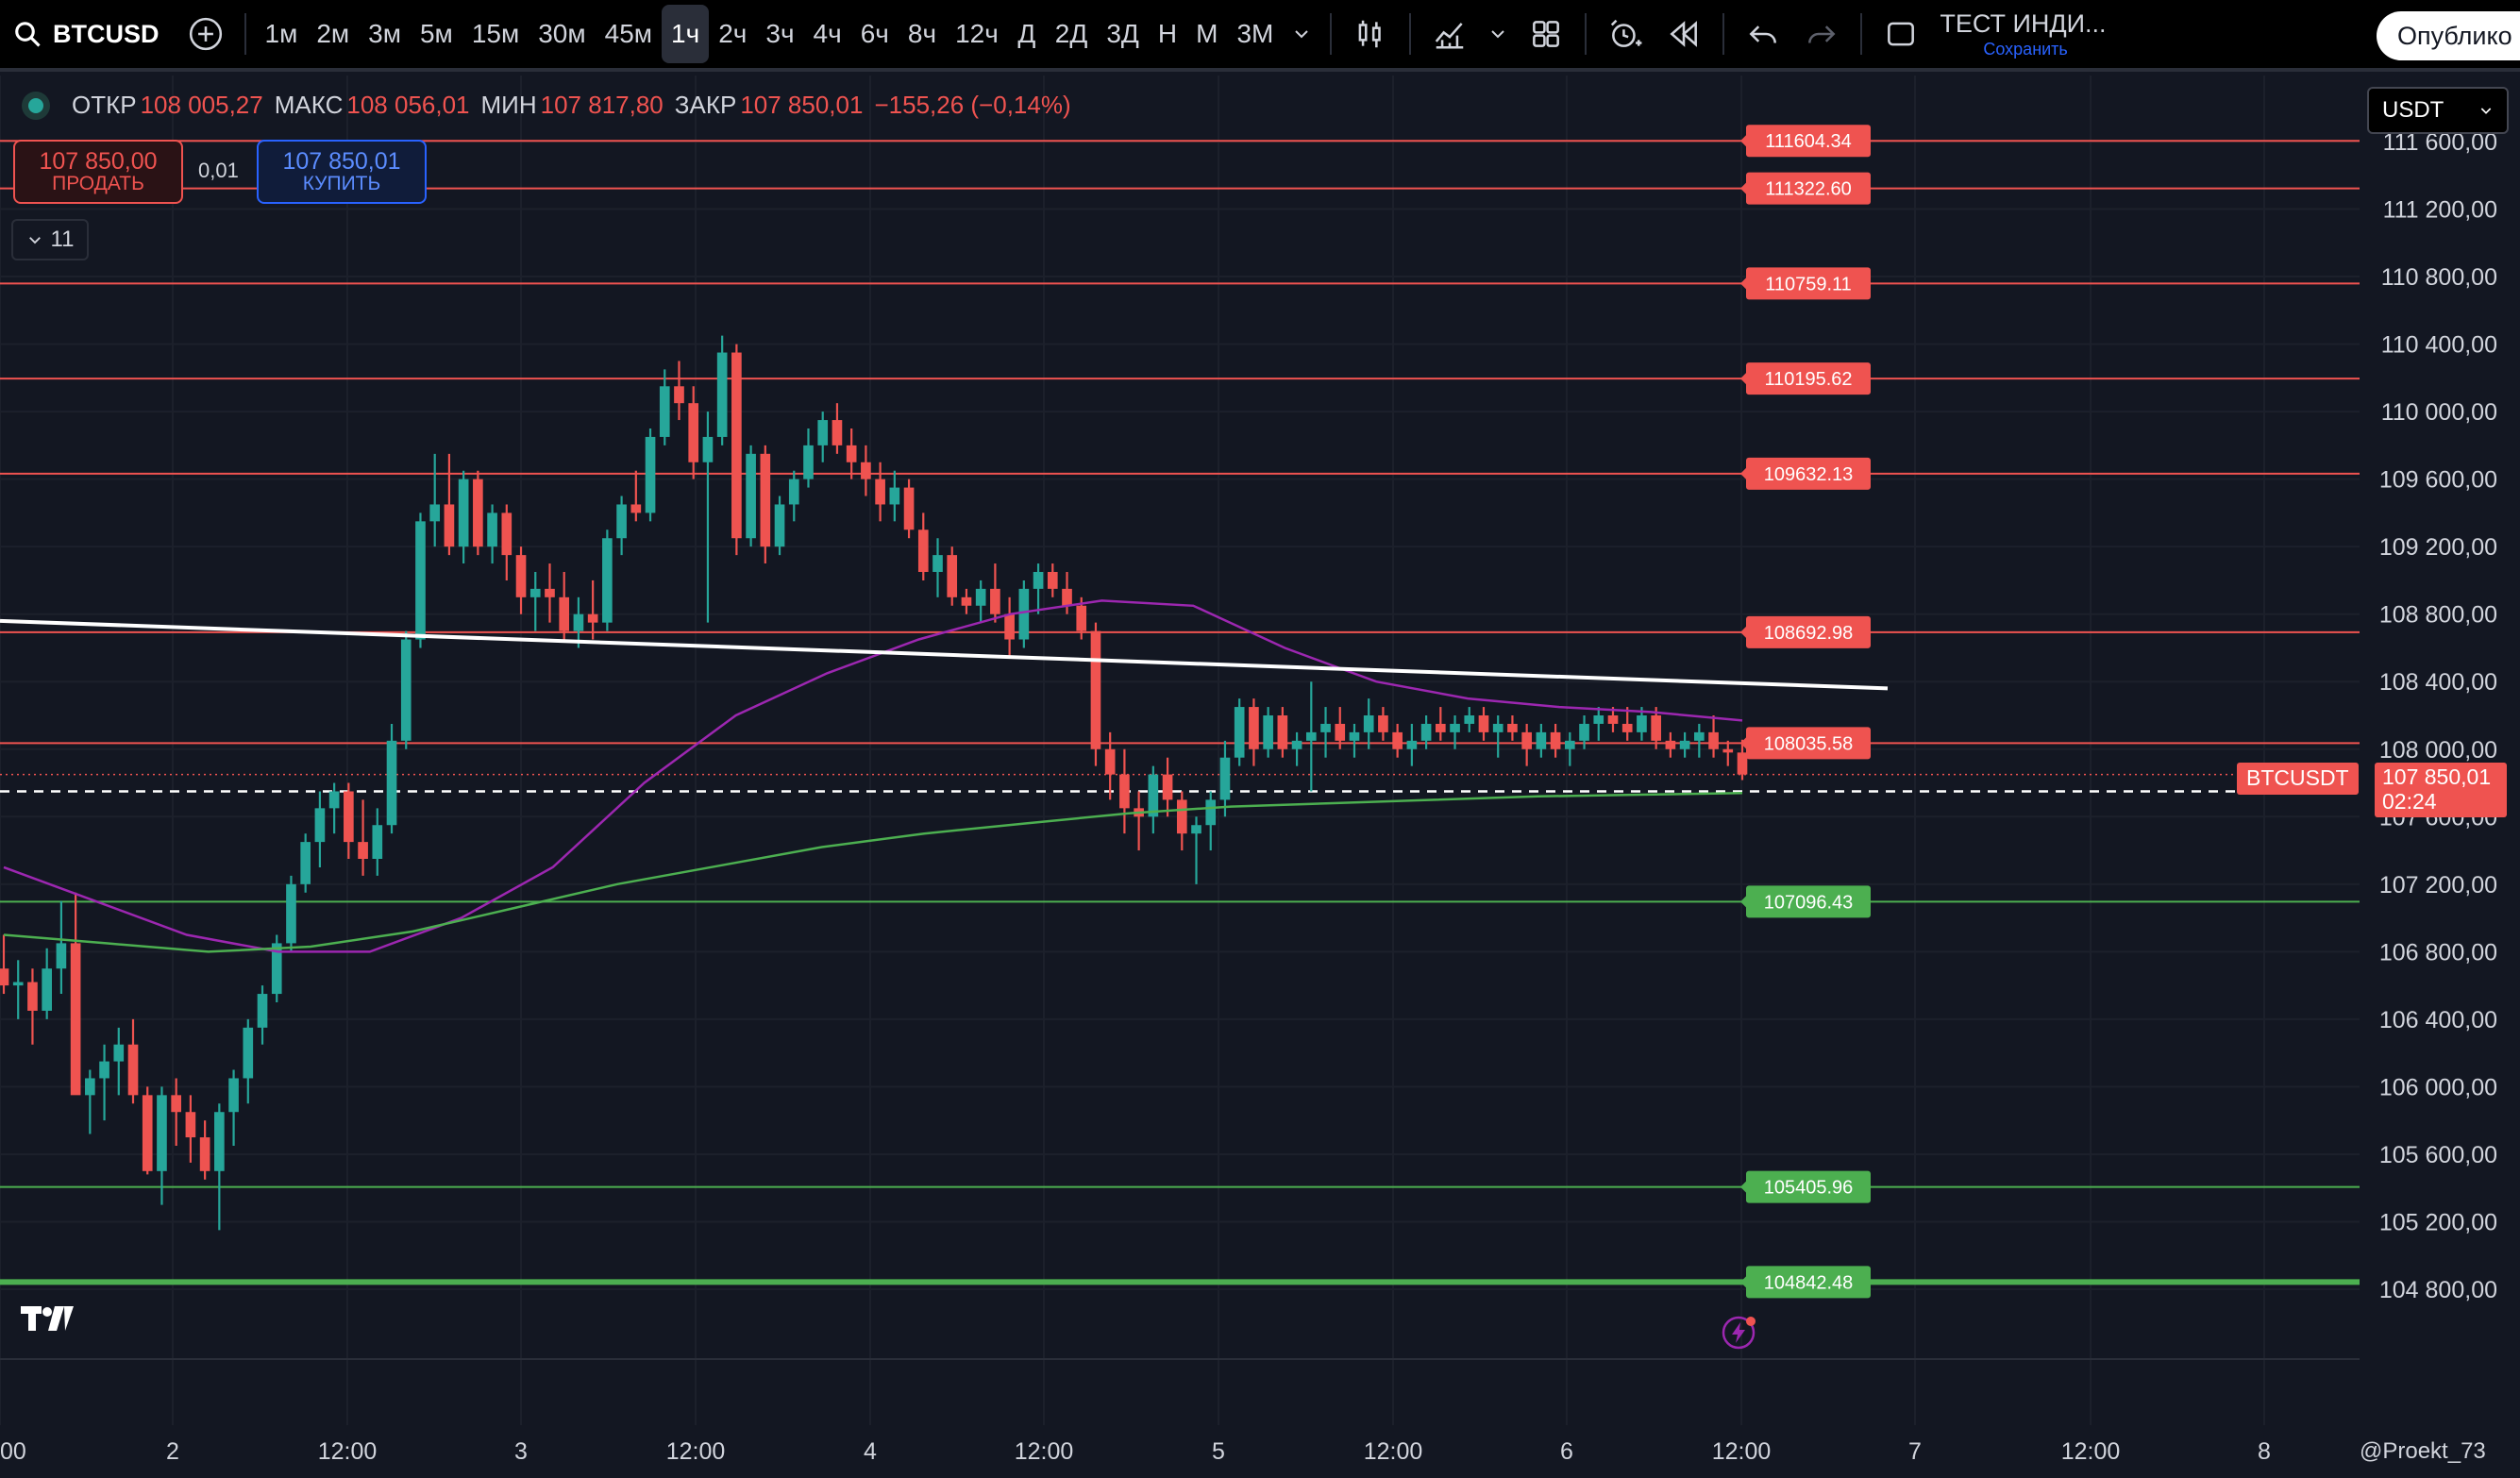 This screenshot has width=2520, height=1478. What do you see at coordinates (780, 33) in the screenshot?
I see `interval-button: 3ч` at bounding box center [780, 33].